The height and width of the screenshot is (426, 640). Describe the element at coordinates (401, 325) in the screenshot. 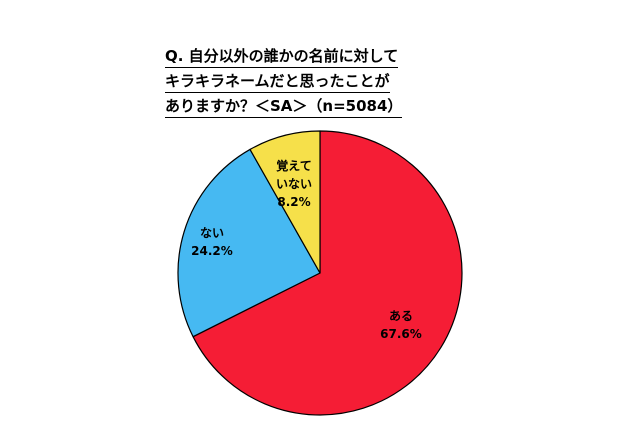

I see `slice-label-aru: ある 67.6%` at that location.